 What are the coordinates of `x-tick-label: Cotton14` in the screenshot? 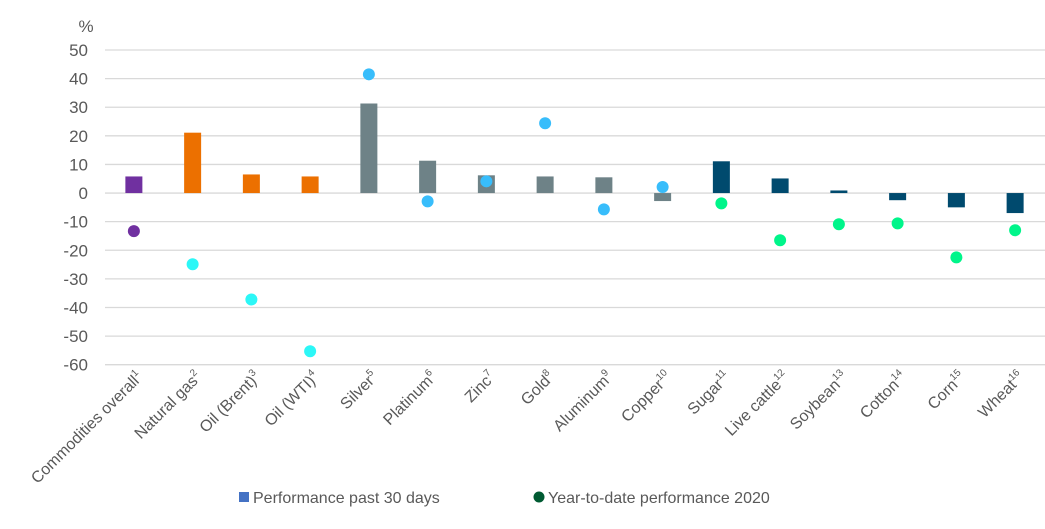 It's located at (883, 394).